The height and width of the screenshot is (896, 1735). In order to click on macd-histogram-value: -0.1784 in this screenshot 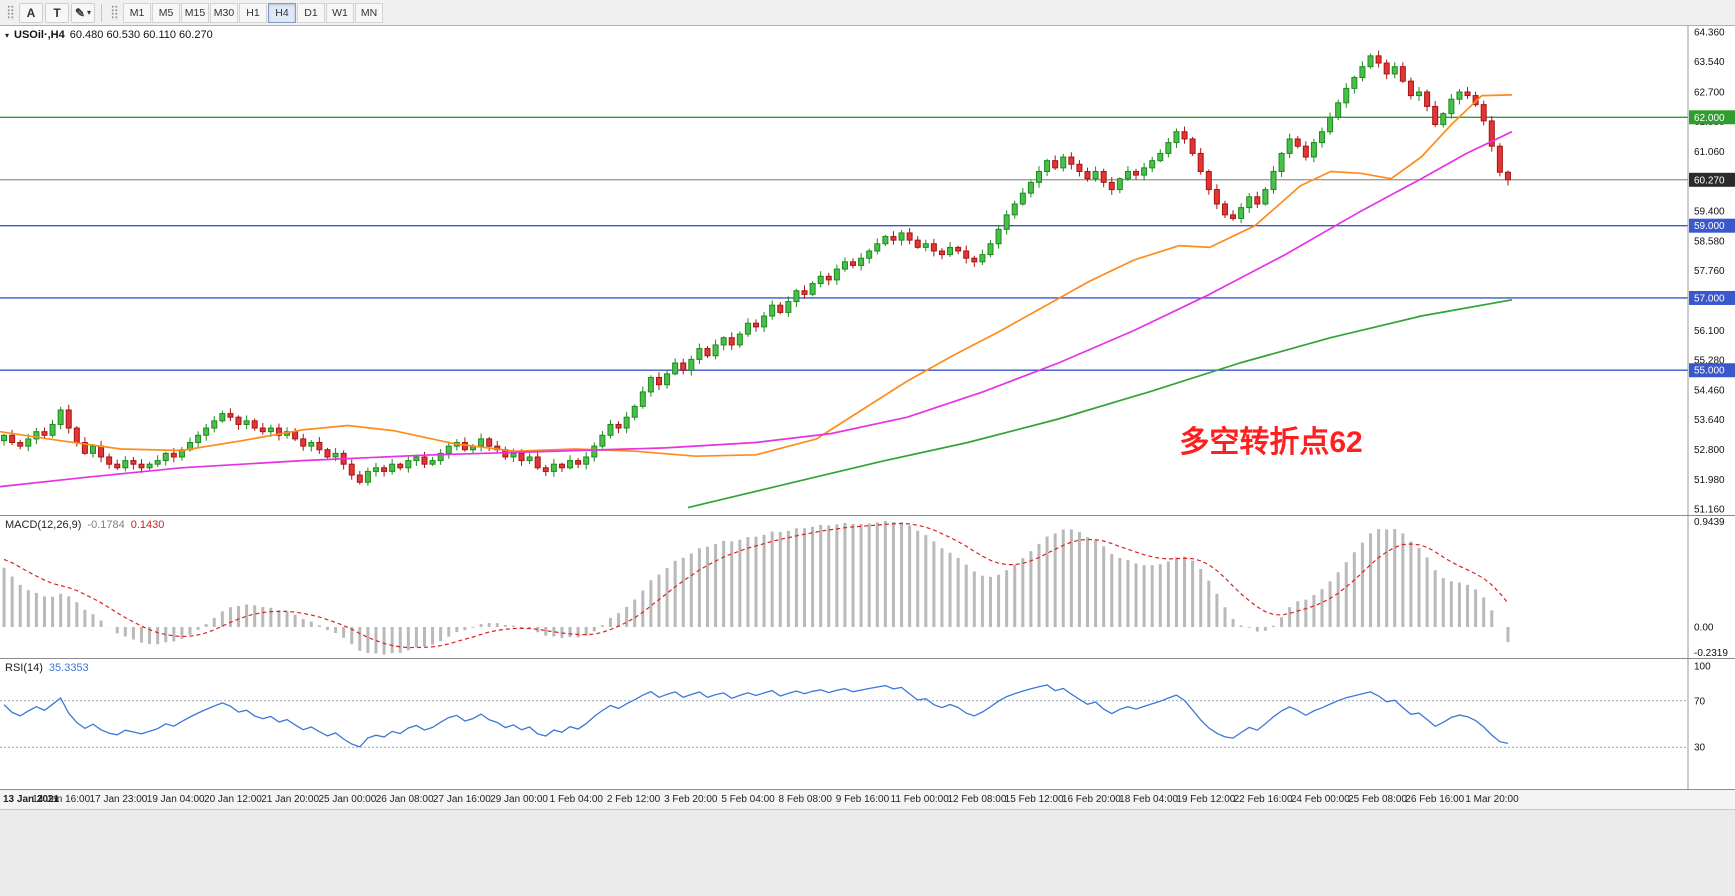, I will do `click(106, 525)`.